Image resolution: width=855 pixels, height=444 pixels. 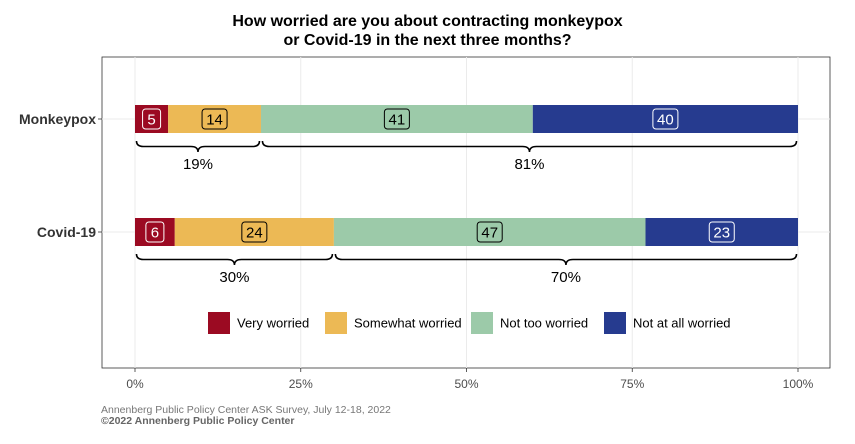 I want to click on bar-value-label: 47, so click(x=489, y=233).